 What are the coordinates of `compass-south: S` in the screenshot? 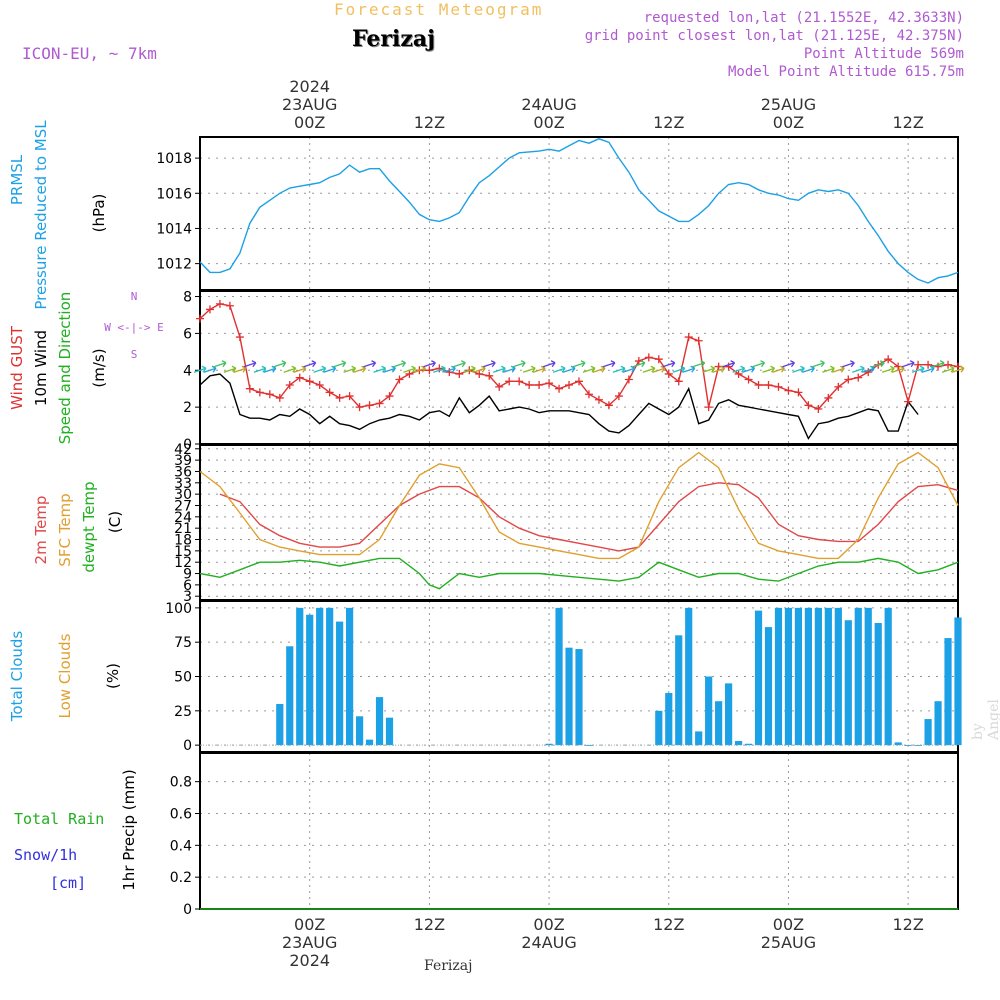 It's located at (134, 354).